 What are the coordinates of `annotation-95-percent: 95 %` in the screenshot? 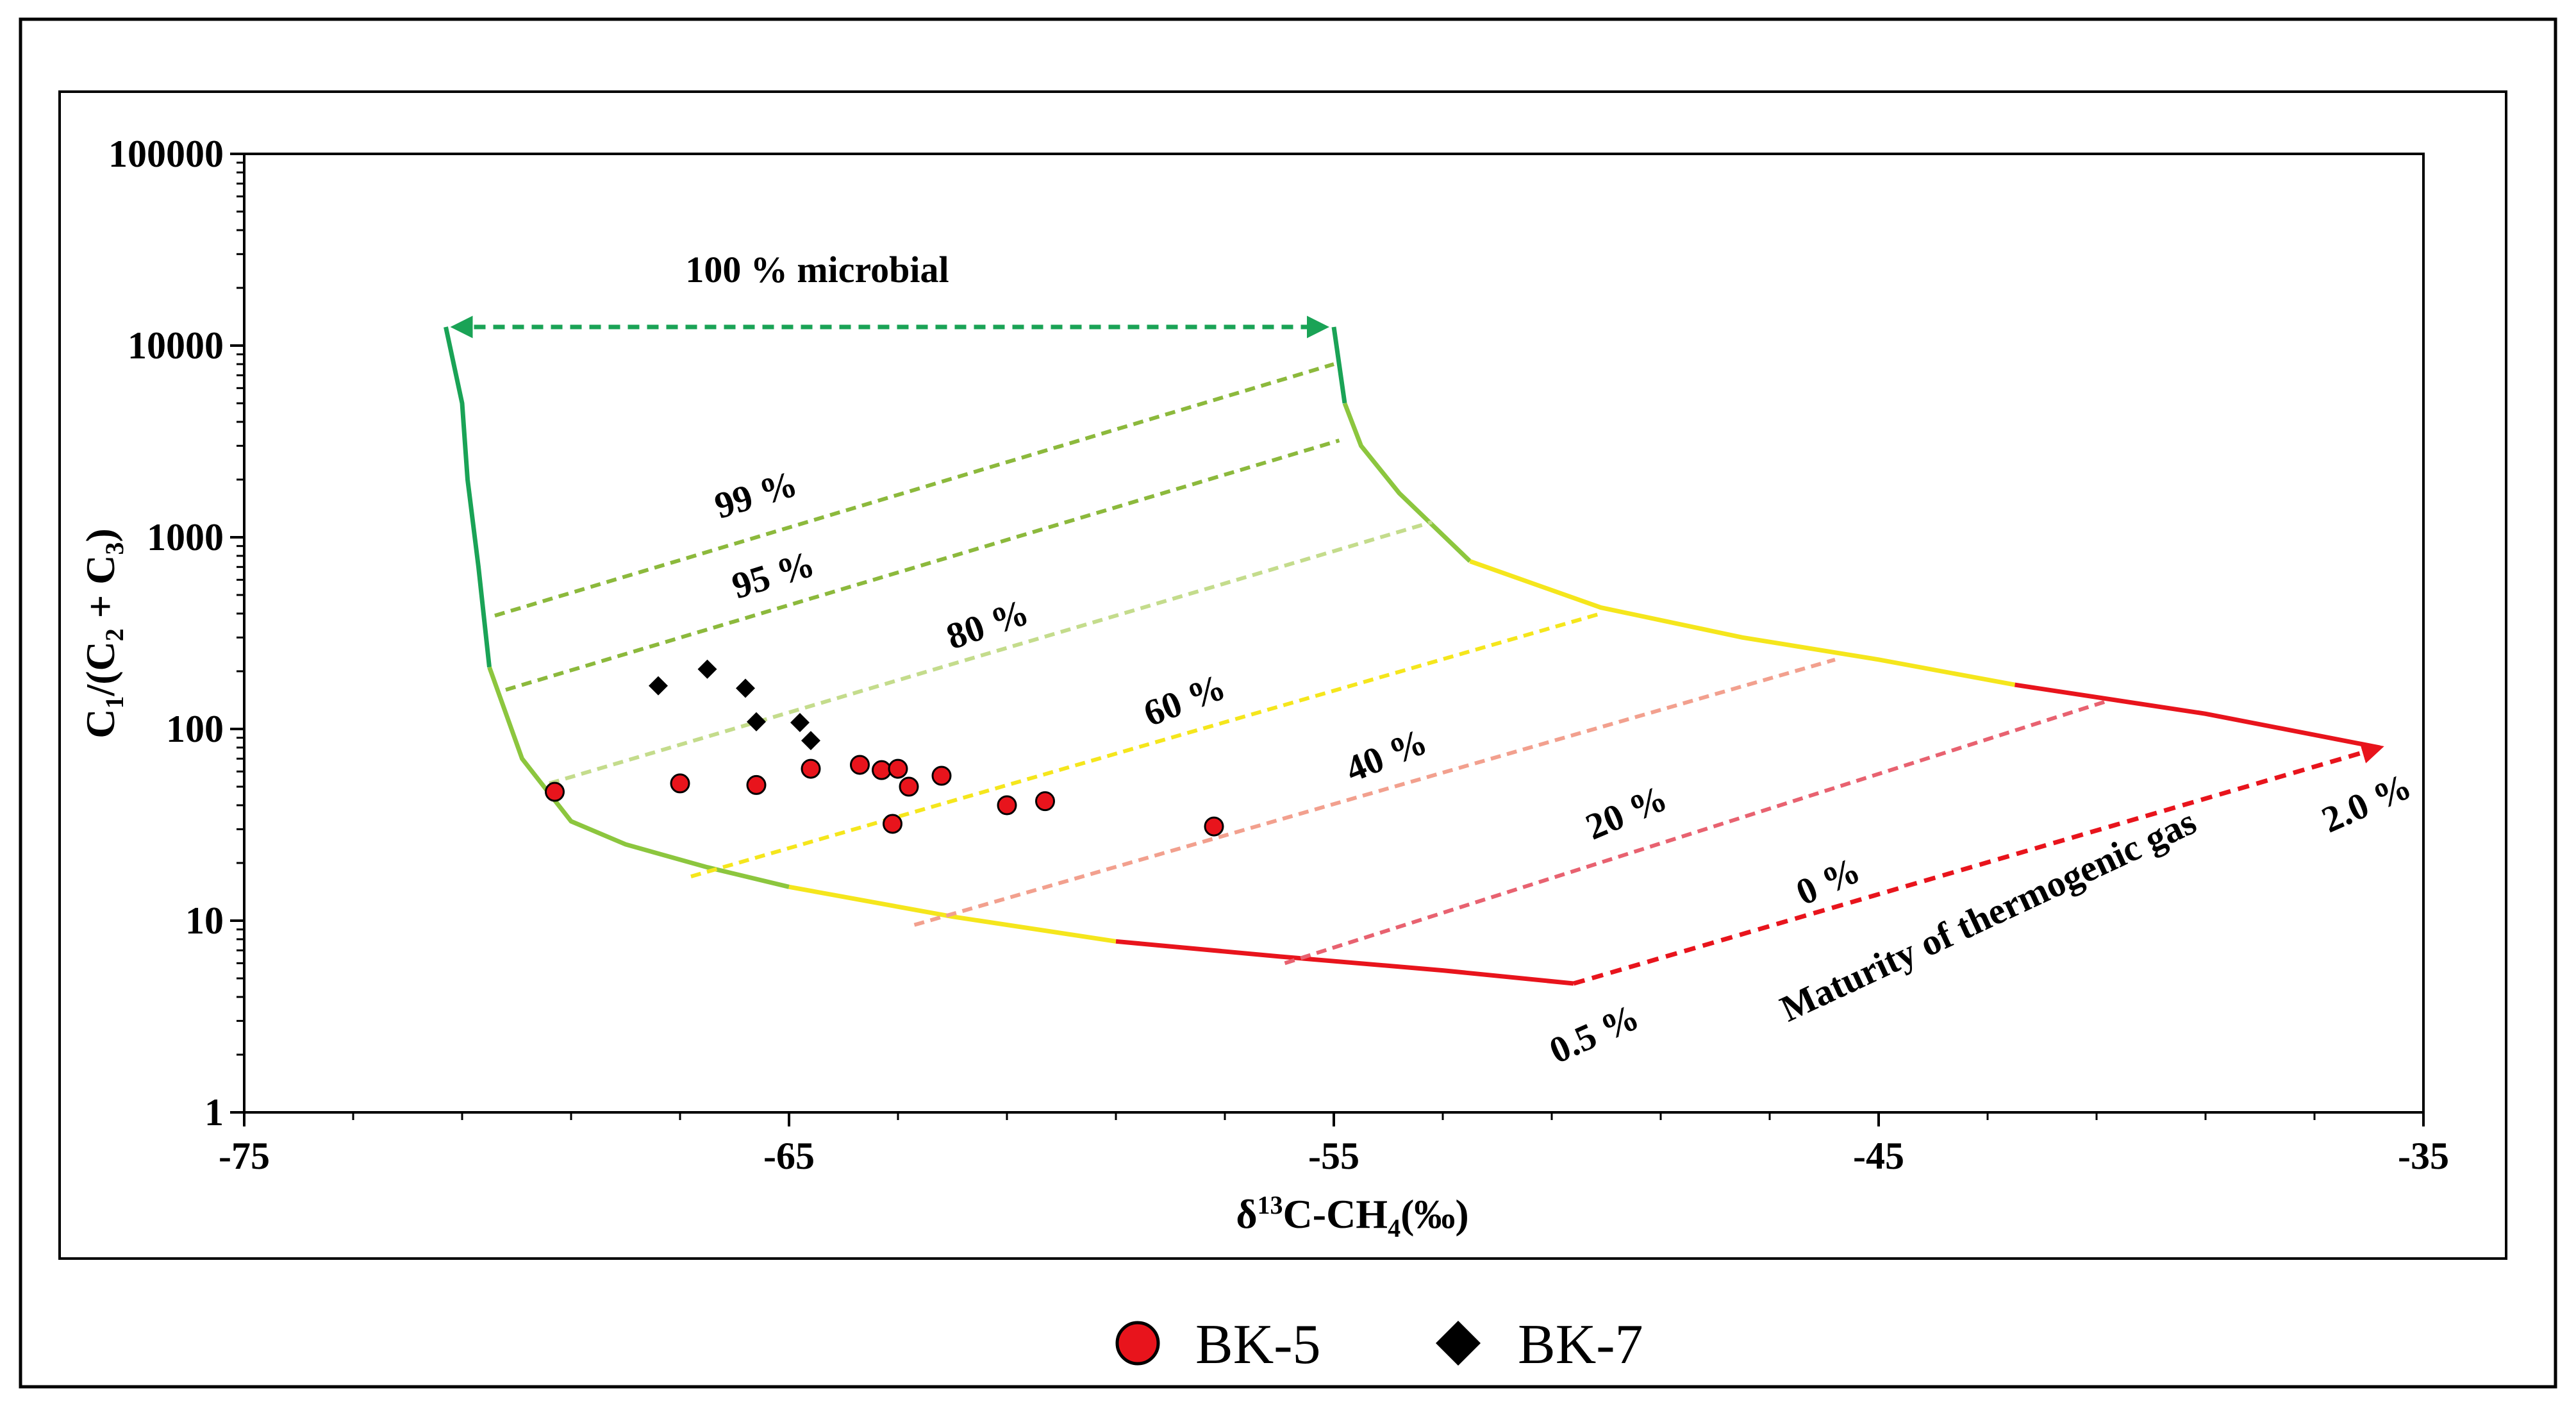 It's located at (773, 574).